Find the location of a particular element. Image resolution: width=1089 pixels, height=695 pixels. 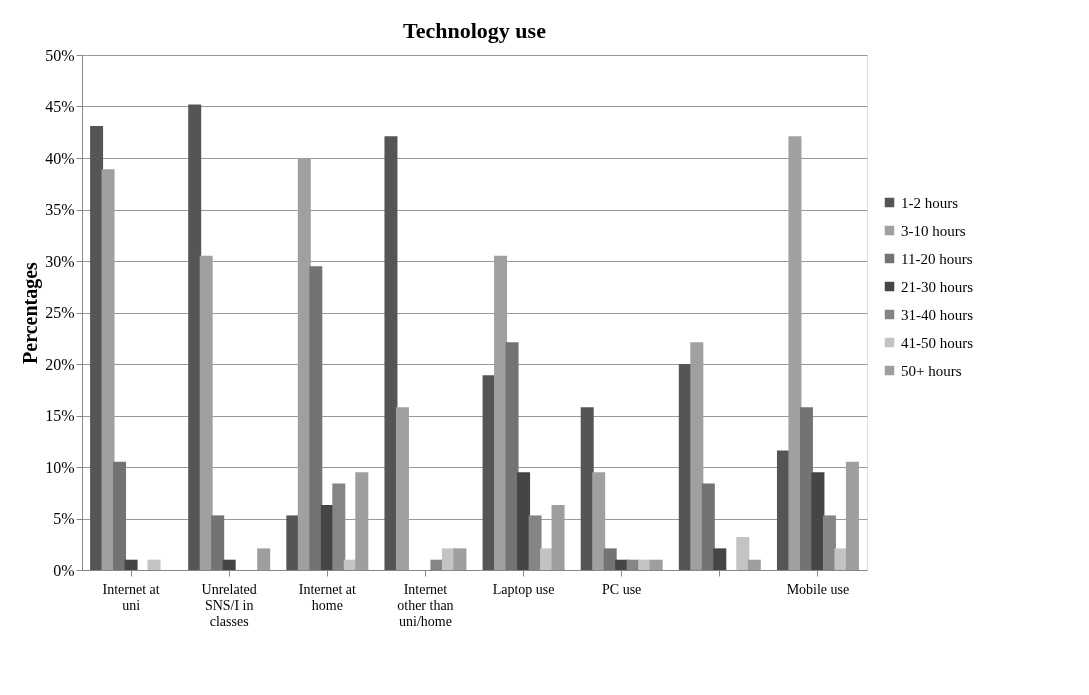

x-tick-label: Unrelated SNS/I in classes is located at coordinates (229, 605).